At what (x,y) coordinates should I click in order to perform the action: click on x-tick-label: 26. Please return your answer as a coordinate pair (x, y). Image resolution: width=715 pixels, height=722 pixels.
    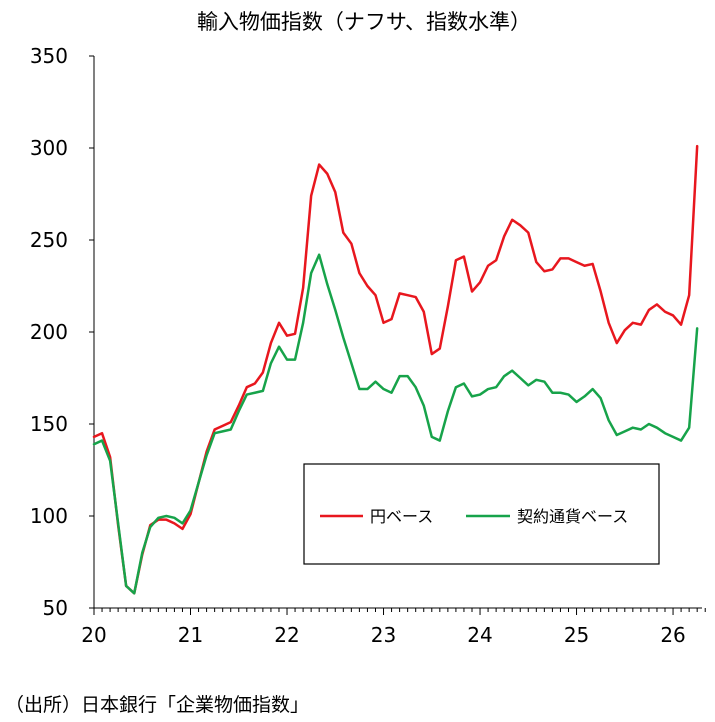
    Looking at the image, I should click on (672, 635).